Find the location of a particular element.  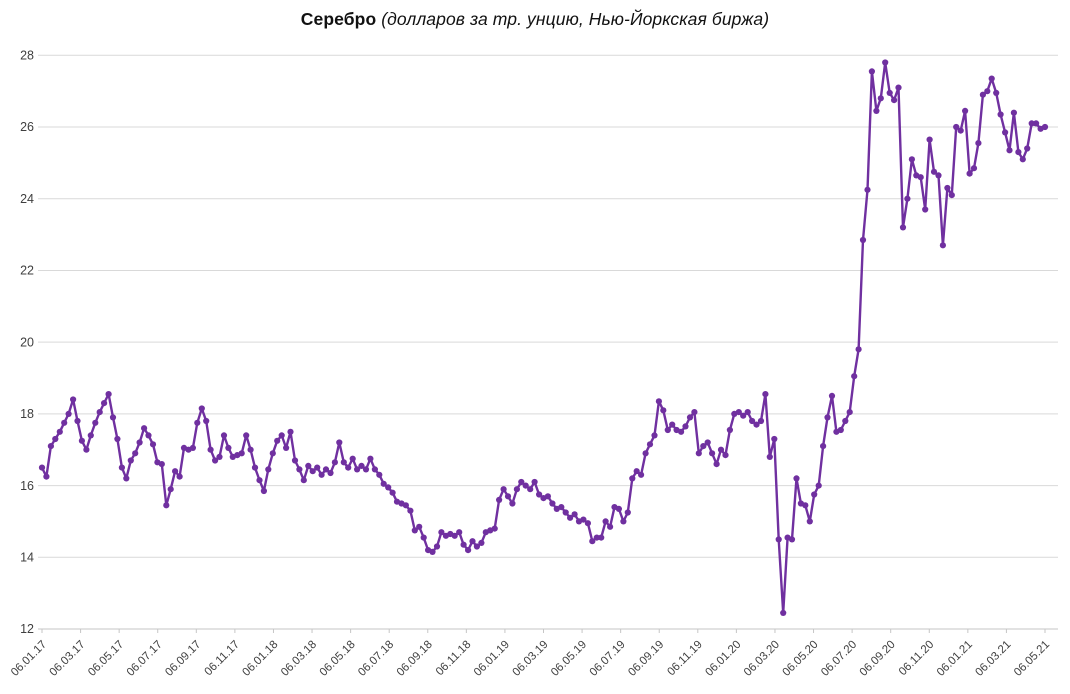

svg-text: 06.03.18 is located at coordinates (299, 659).